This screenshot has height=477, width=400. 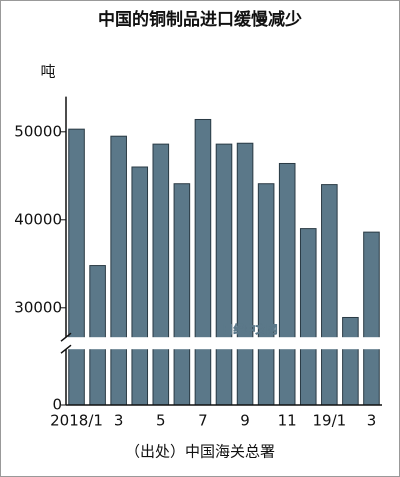 What do you see at coordinates (245, 421) in the screenshot?
I see `x-tick-label: 9` at bounding box center [245, 421].